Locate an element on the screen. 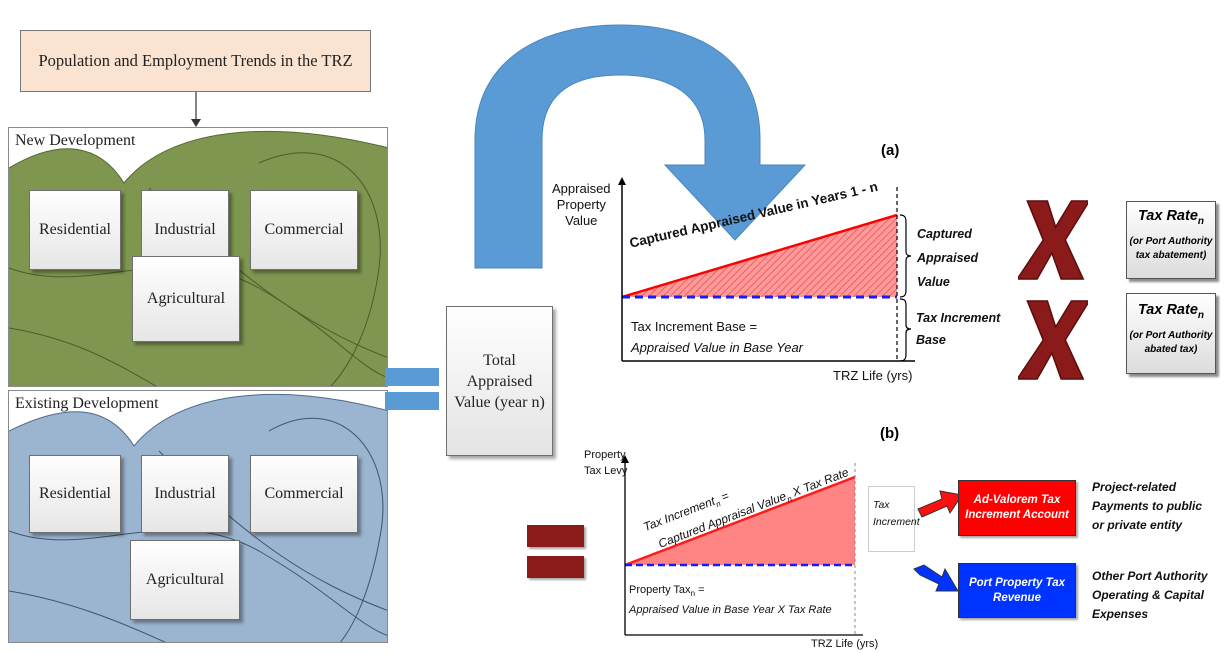 The image size is (1227, 653). panel-a-base-label: Tax Increment Base is located at coordinates (958, 329).